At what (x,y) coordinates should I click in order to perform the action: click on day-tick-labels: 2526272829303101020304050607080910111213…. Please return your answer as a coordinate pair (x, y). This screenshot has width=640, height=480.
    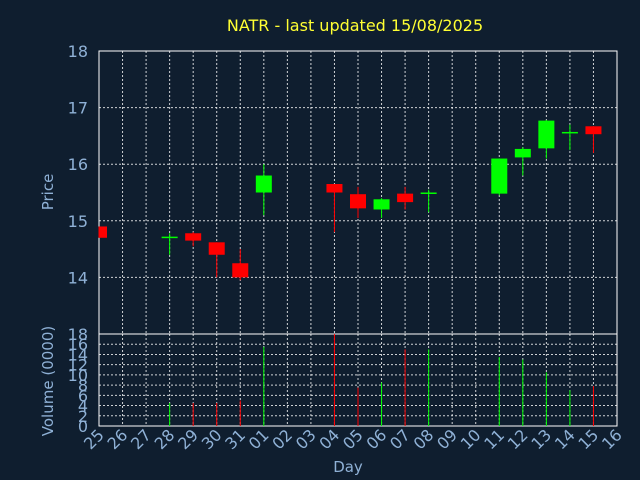
    Looking at the image, I should click on (353, 439).